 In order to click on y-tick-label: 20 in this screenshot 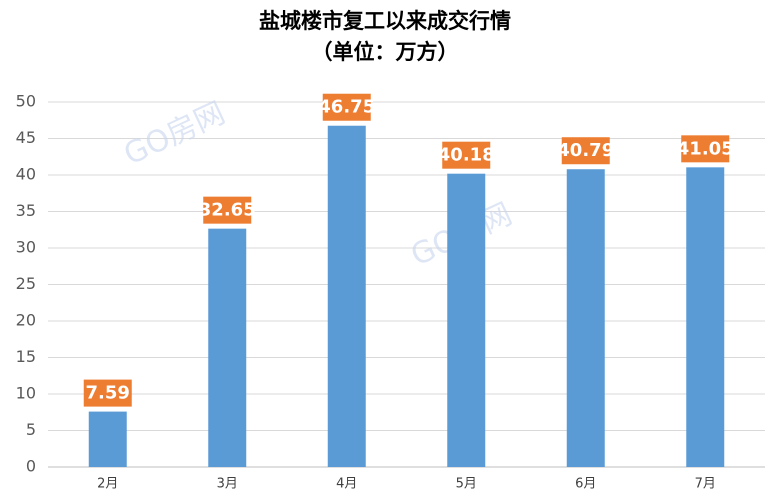, I will do `click(26, 320)`.